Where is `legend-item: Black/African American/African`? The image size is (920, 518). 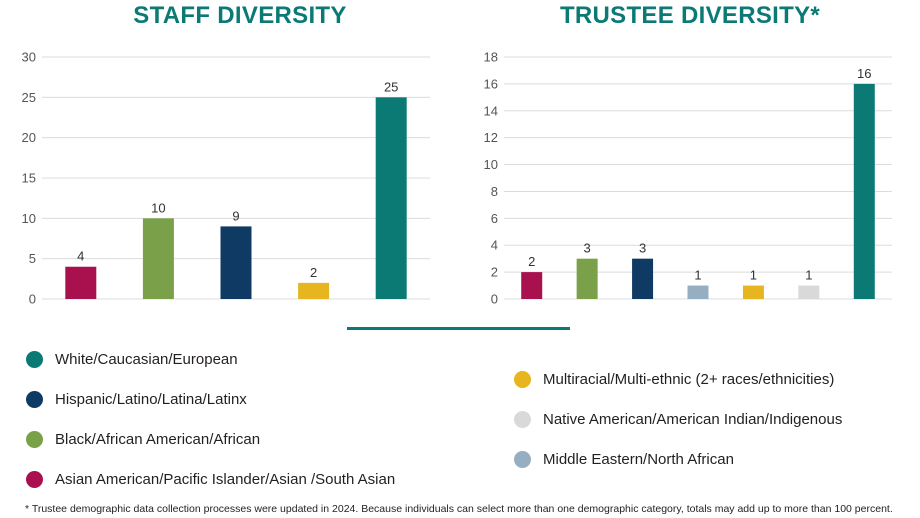 legend-item: Black/African American/African is located at coordinates (143, 439).